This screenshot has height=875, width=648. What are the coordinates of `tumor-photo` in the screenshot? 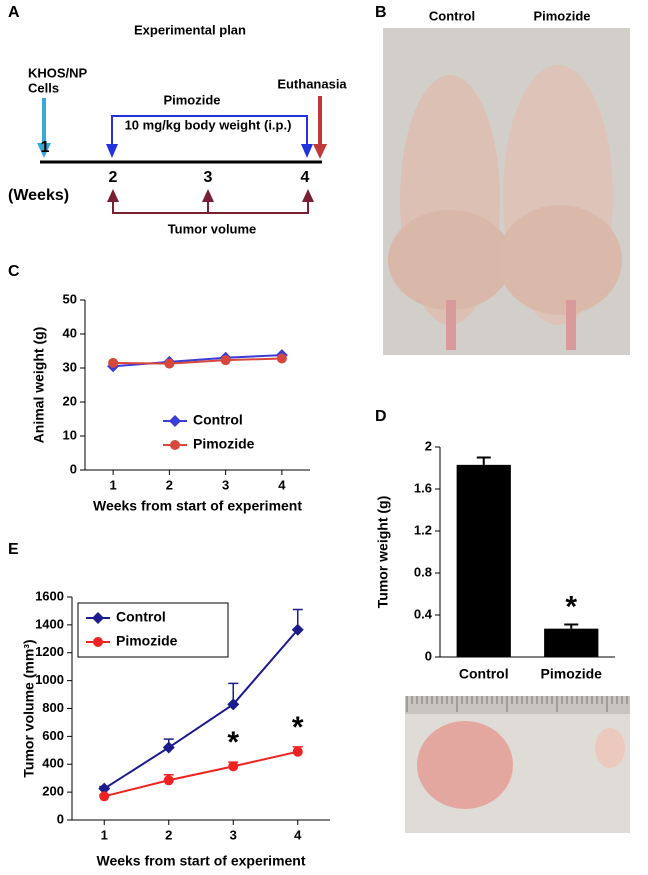 It's located at (517, 764).